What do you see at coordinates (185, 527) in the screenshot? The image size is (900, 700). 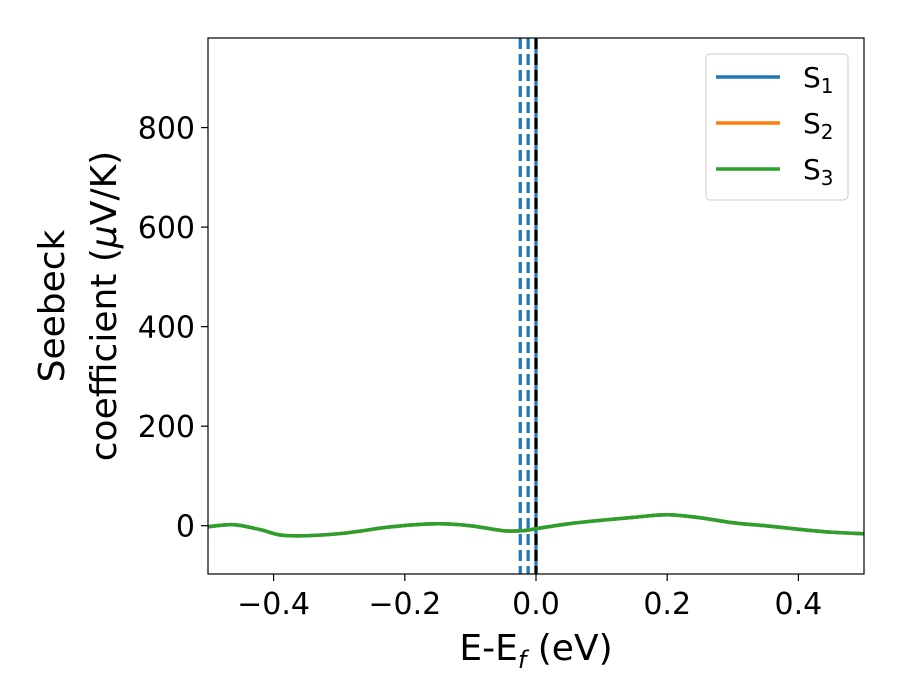 I see `y-tick-label: 0` at bounding box center [185, 527].